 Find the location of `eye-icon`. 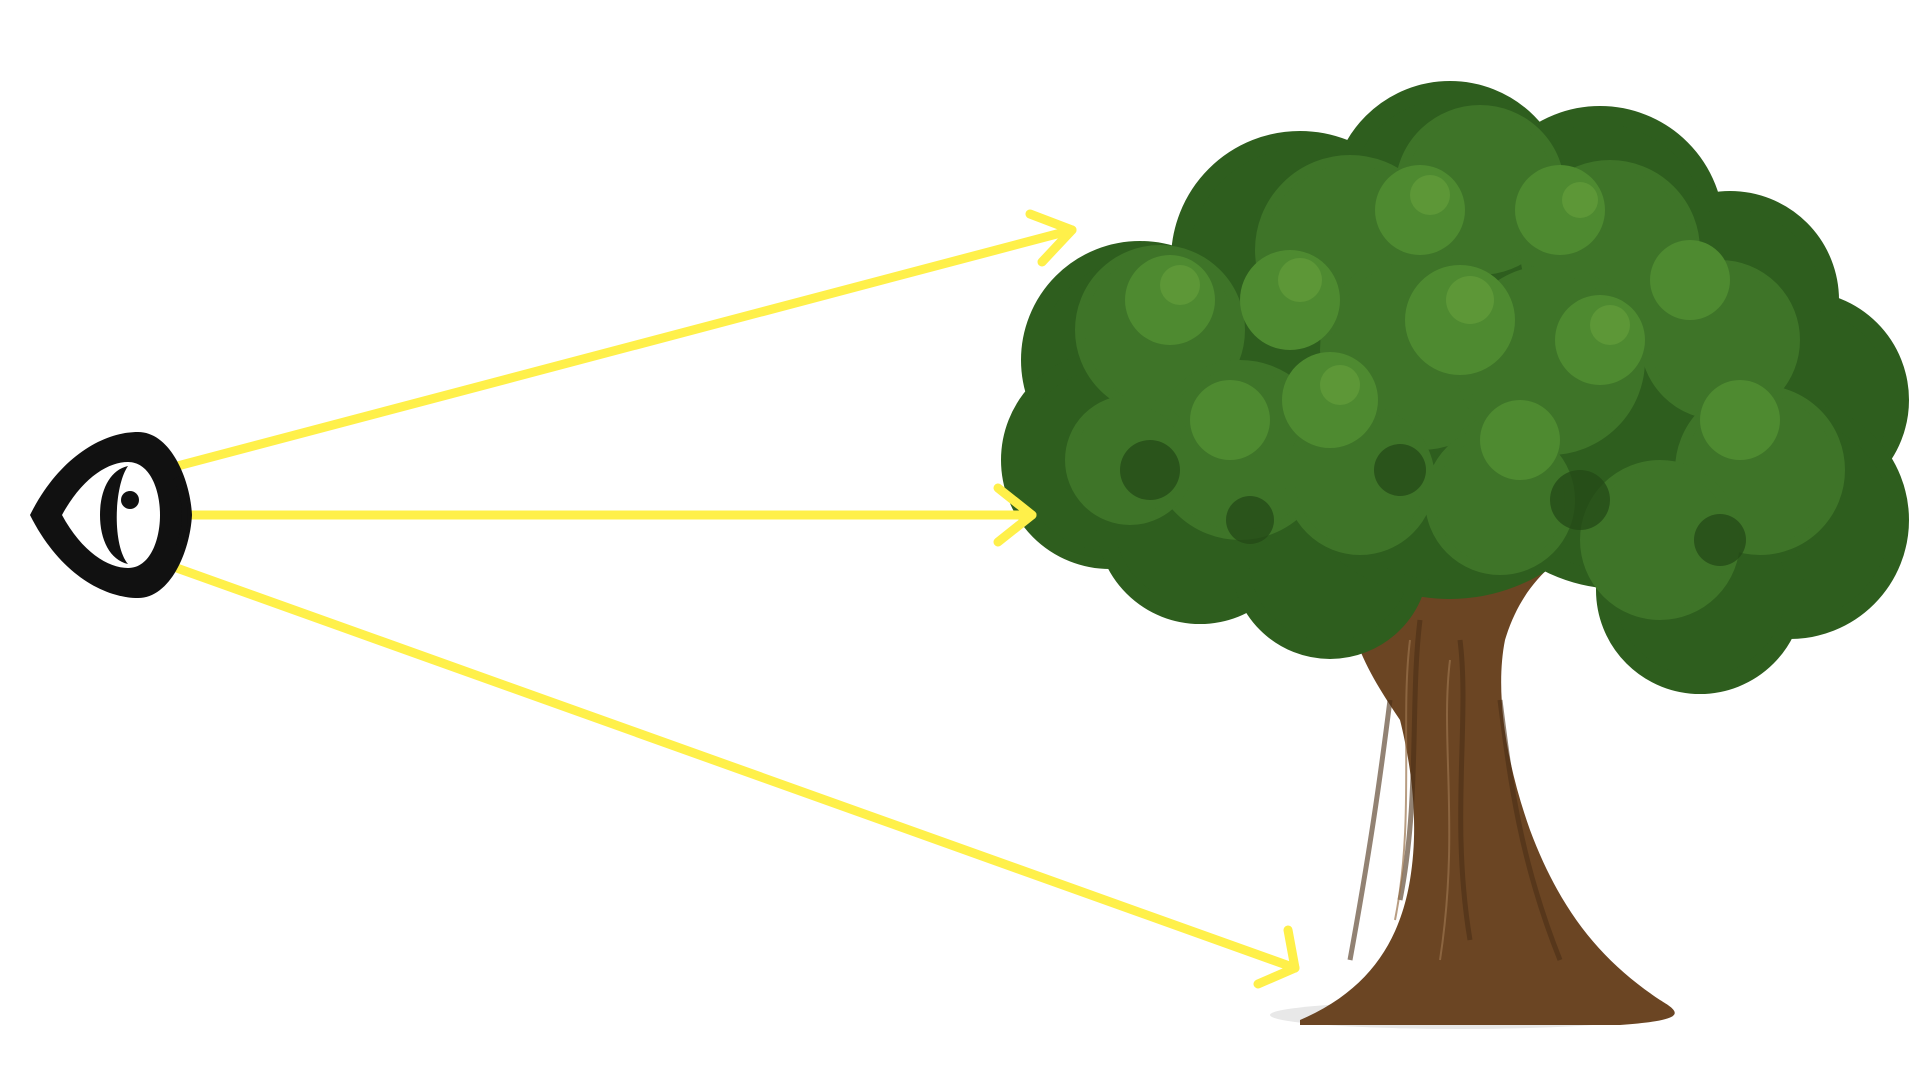

eye-icon is located at coordinates (111, 515).